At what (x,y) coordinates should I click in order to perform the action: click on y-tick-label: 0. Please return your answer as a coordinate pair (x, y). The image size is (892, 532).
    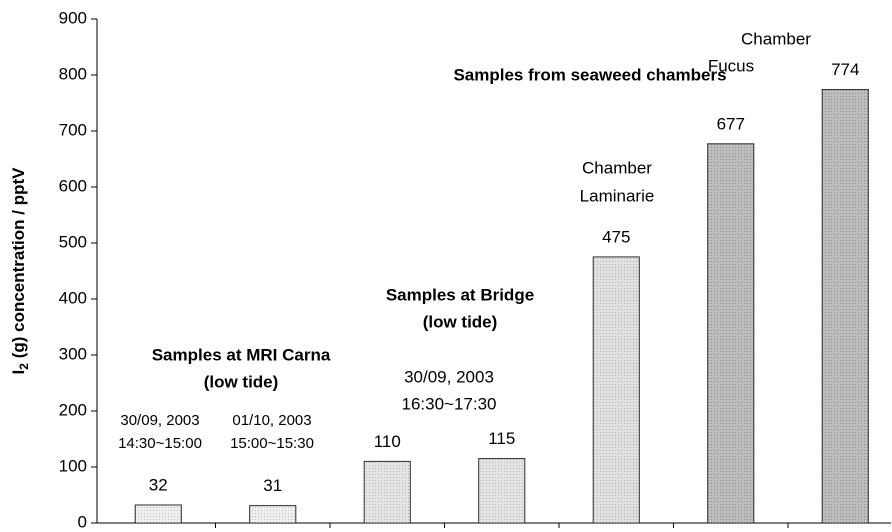
    Looking at the image, I should click on (82, 521).